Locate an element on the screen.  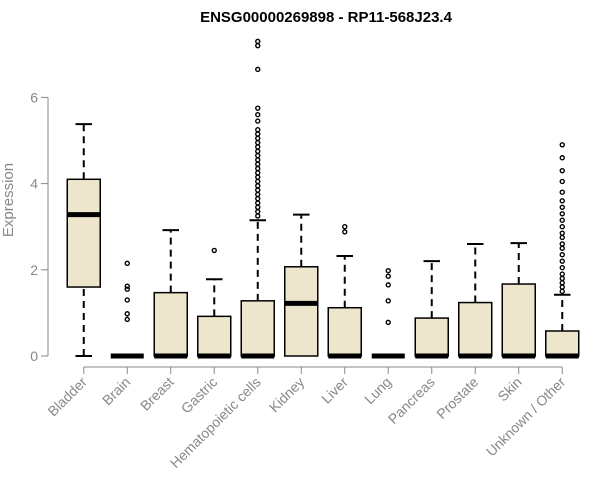
y-tick-label: 6 is located at coordinates (34, 97).